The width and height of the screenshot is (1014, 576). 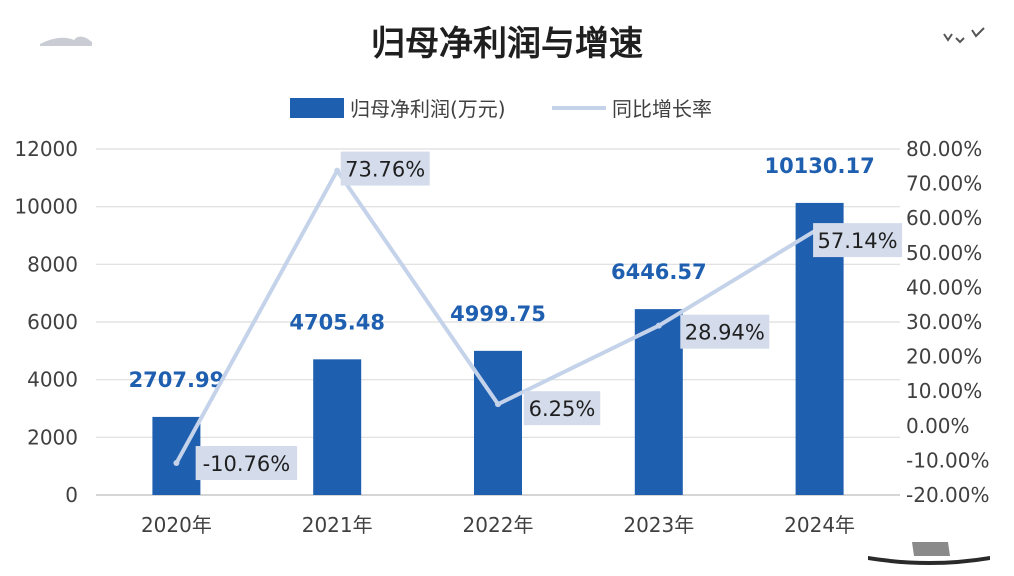 What do you see at coordinates (947, 460) in the screenshot?
I see `right-tick-label: -10.00%` at bounding box center [947, 460].